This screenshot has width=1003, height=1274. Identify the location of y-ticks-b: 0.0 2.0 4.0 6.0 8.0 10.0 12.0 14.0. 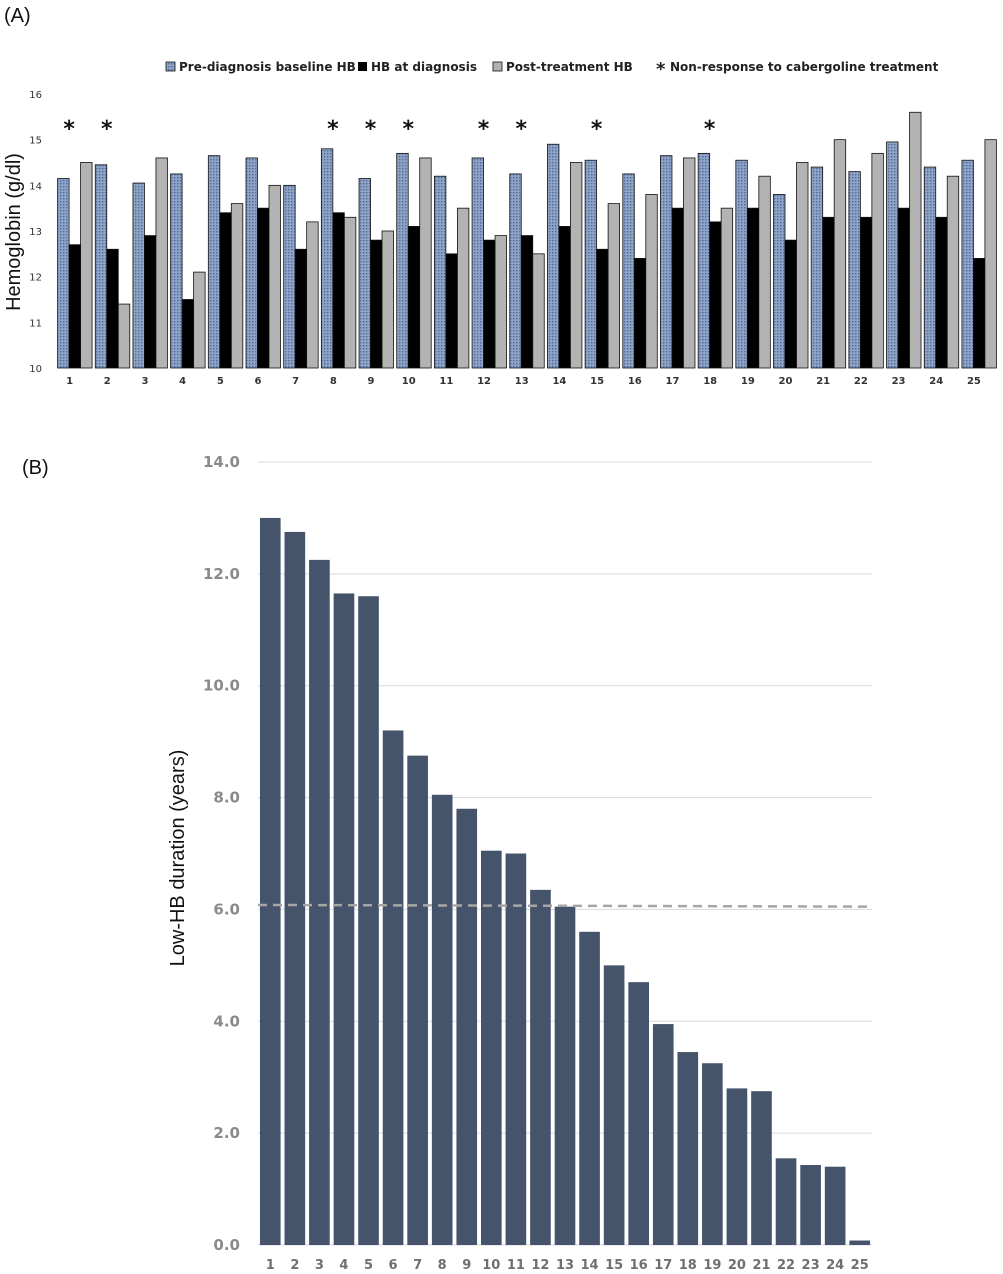
(221, 853).